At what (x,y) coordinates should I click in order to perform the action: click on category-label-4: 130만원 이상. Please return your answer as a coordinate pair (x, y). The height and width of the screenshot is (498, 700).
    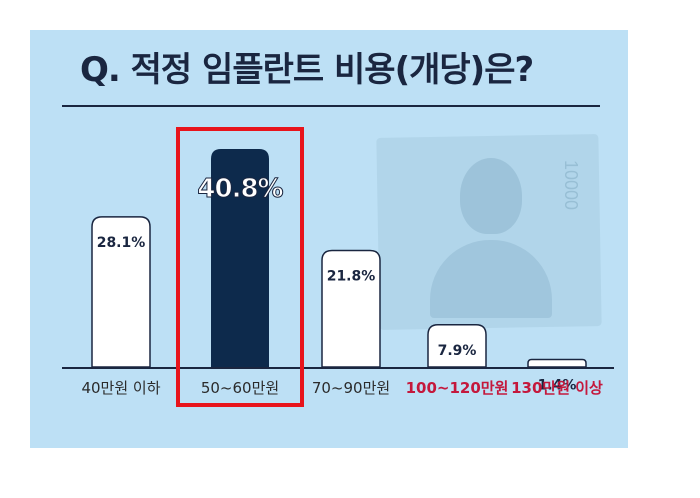
    Looking at the image, I should click on (557, 388).